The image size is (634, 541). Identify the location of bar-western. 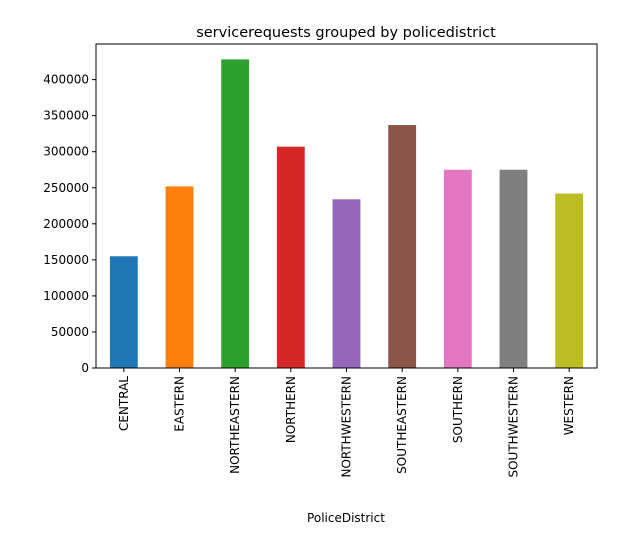
(569, 280).